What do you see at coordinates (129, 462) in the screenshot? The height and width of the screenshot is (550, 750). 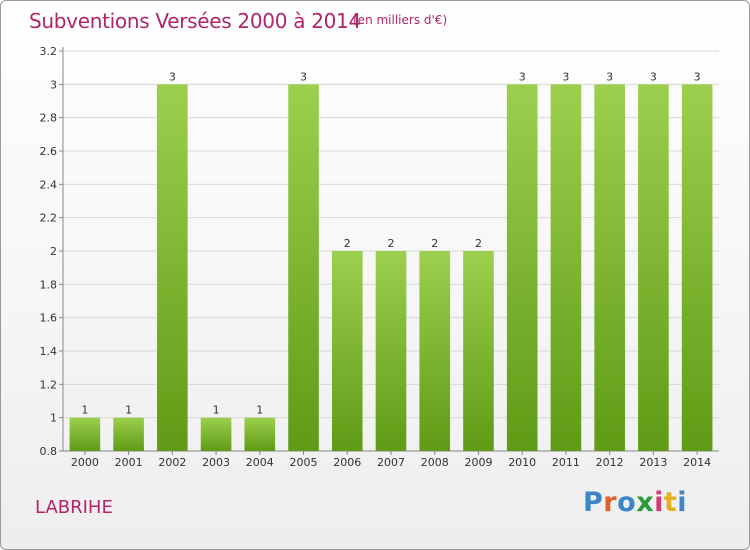 I see `x-tick-label: 2001` at bounding box center [129, 462].